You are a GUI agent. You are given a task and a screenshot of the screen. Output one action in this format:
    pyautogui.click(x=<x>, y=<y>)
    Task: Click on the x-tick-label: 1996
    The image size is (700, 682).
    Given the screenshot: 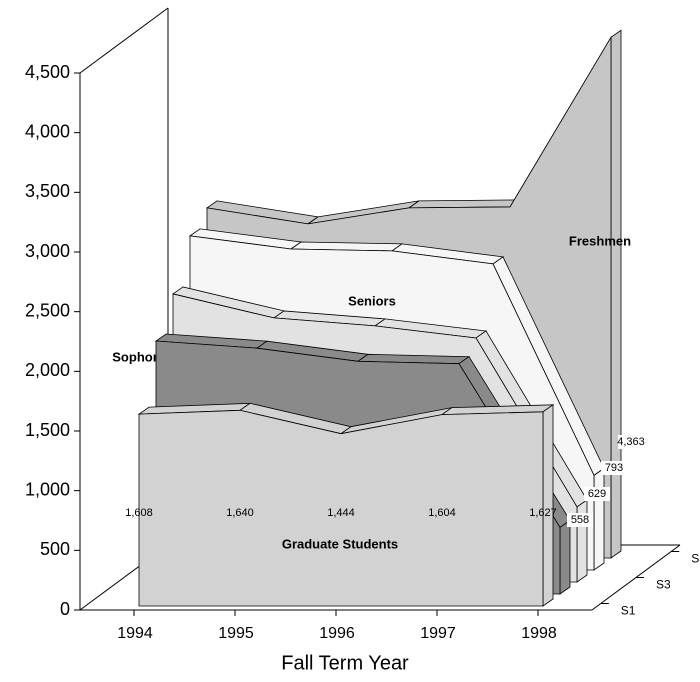 What is the action you would take?
    pyautogui.click(x=337, y=633)
    